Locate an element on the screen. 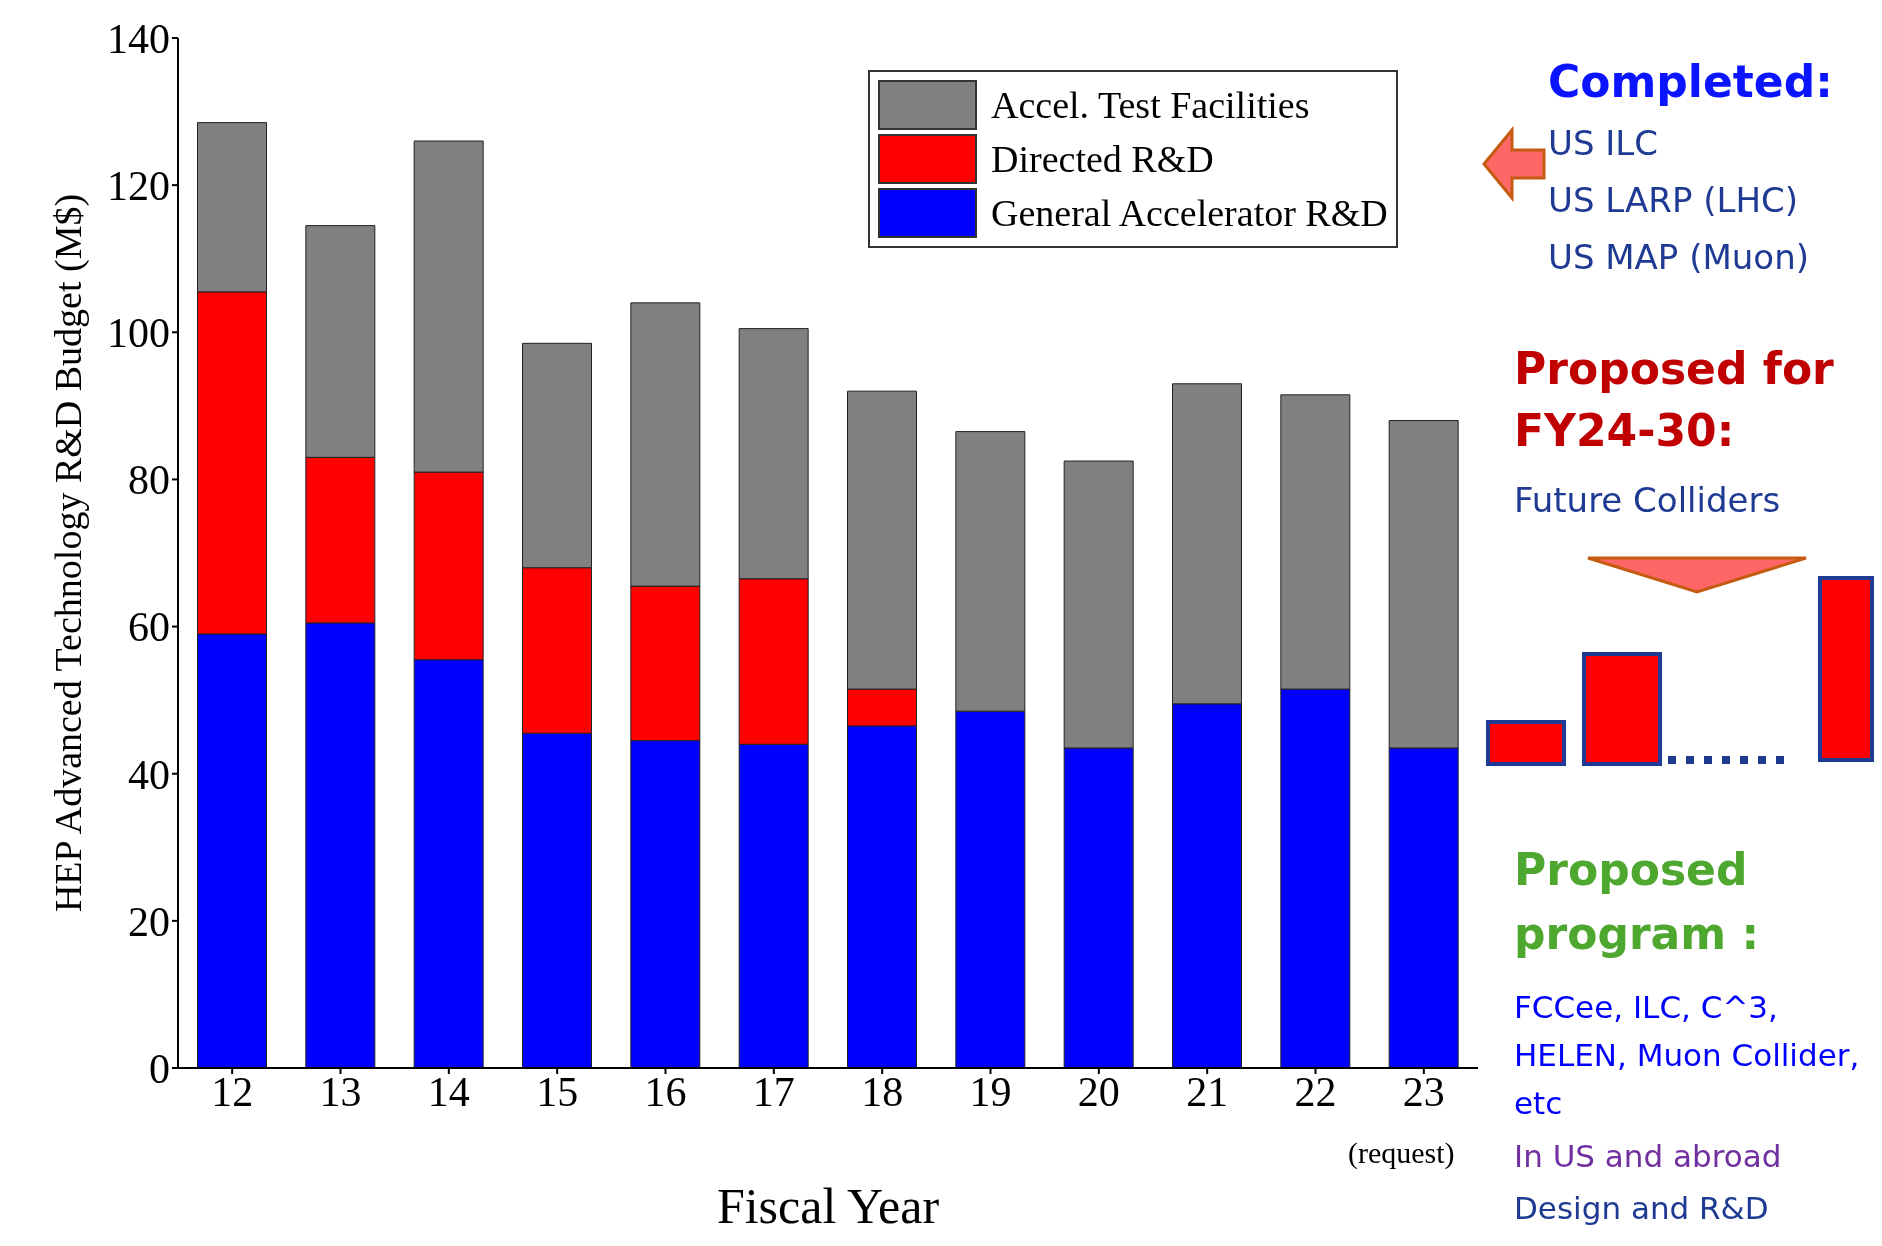 This screenshot has width=1882, height=1246. x-tick-label: 14 is located at coordinates (448, 1091).